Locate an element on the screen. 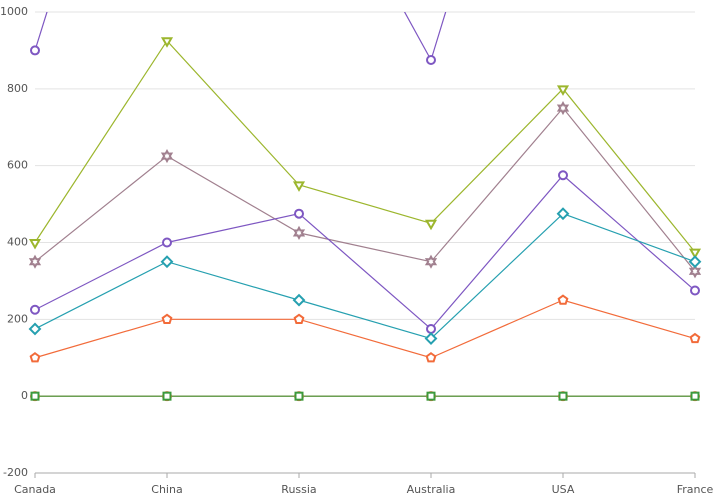 Image resolution: width=714 pixels, height=501 pixels. y-tick-label: 800 is located at coordinates (17, 88).